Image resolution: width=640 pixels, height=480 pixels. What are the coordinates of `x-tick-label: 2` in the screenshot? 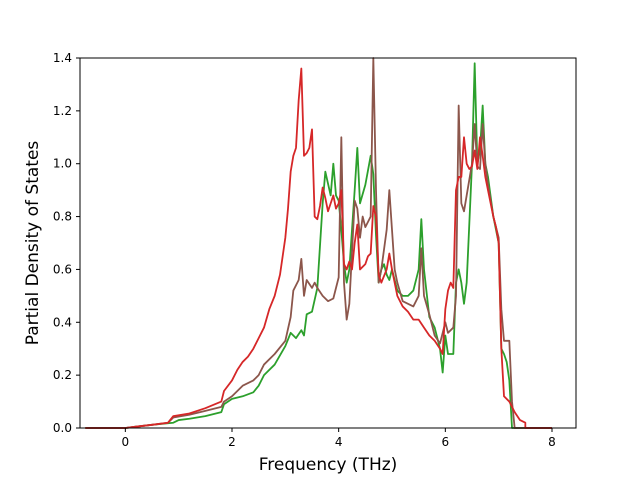 It's located at (232, 442).